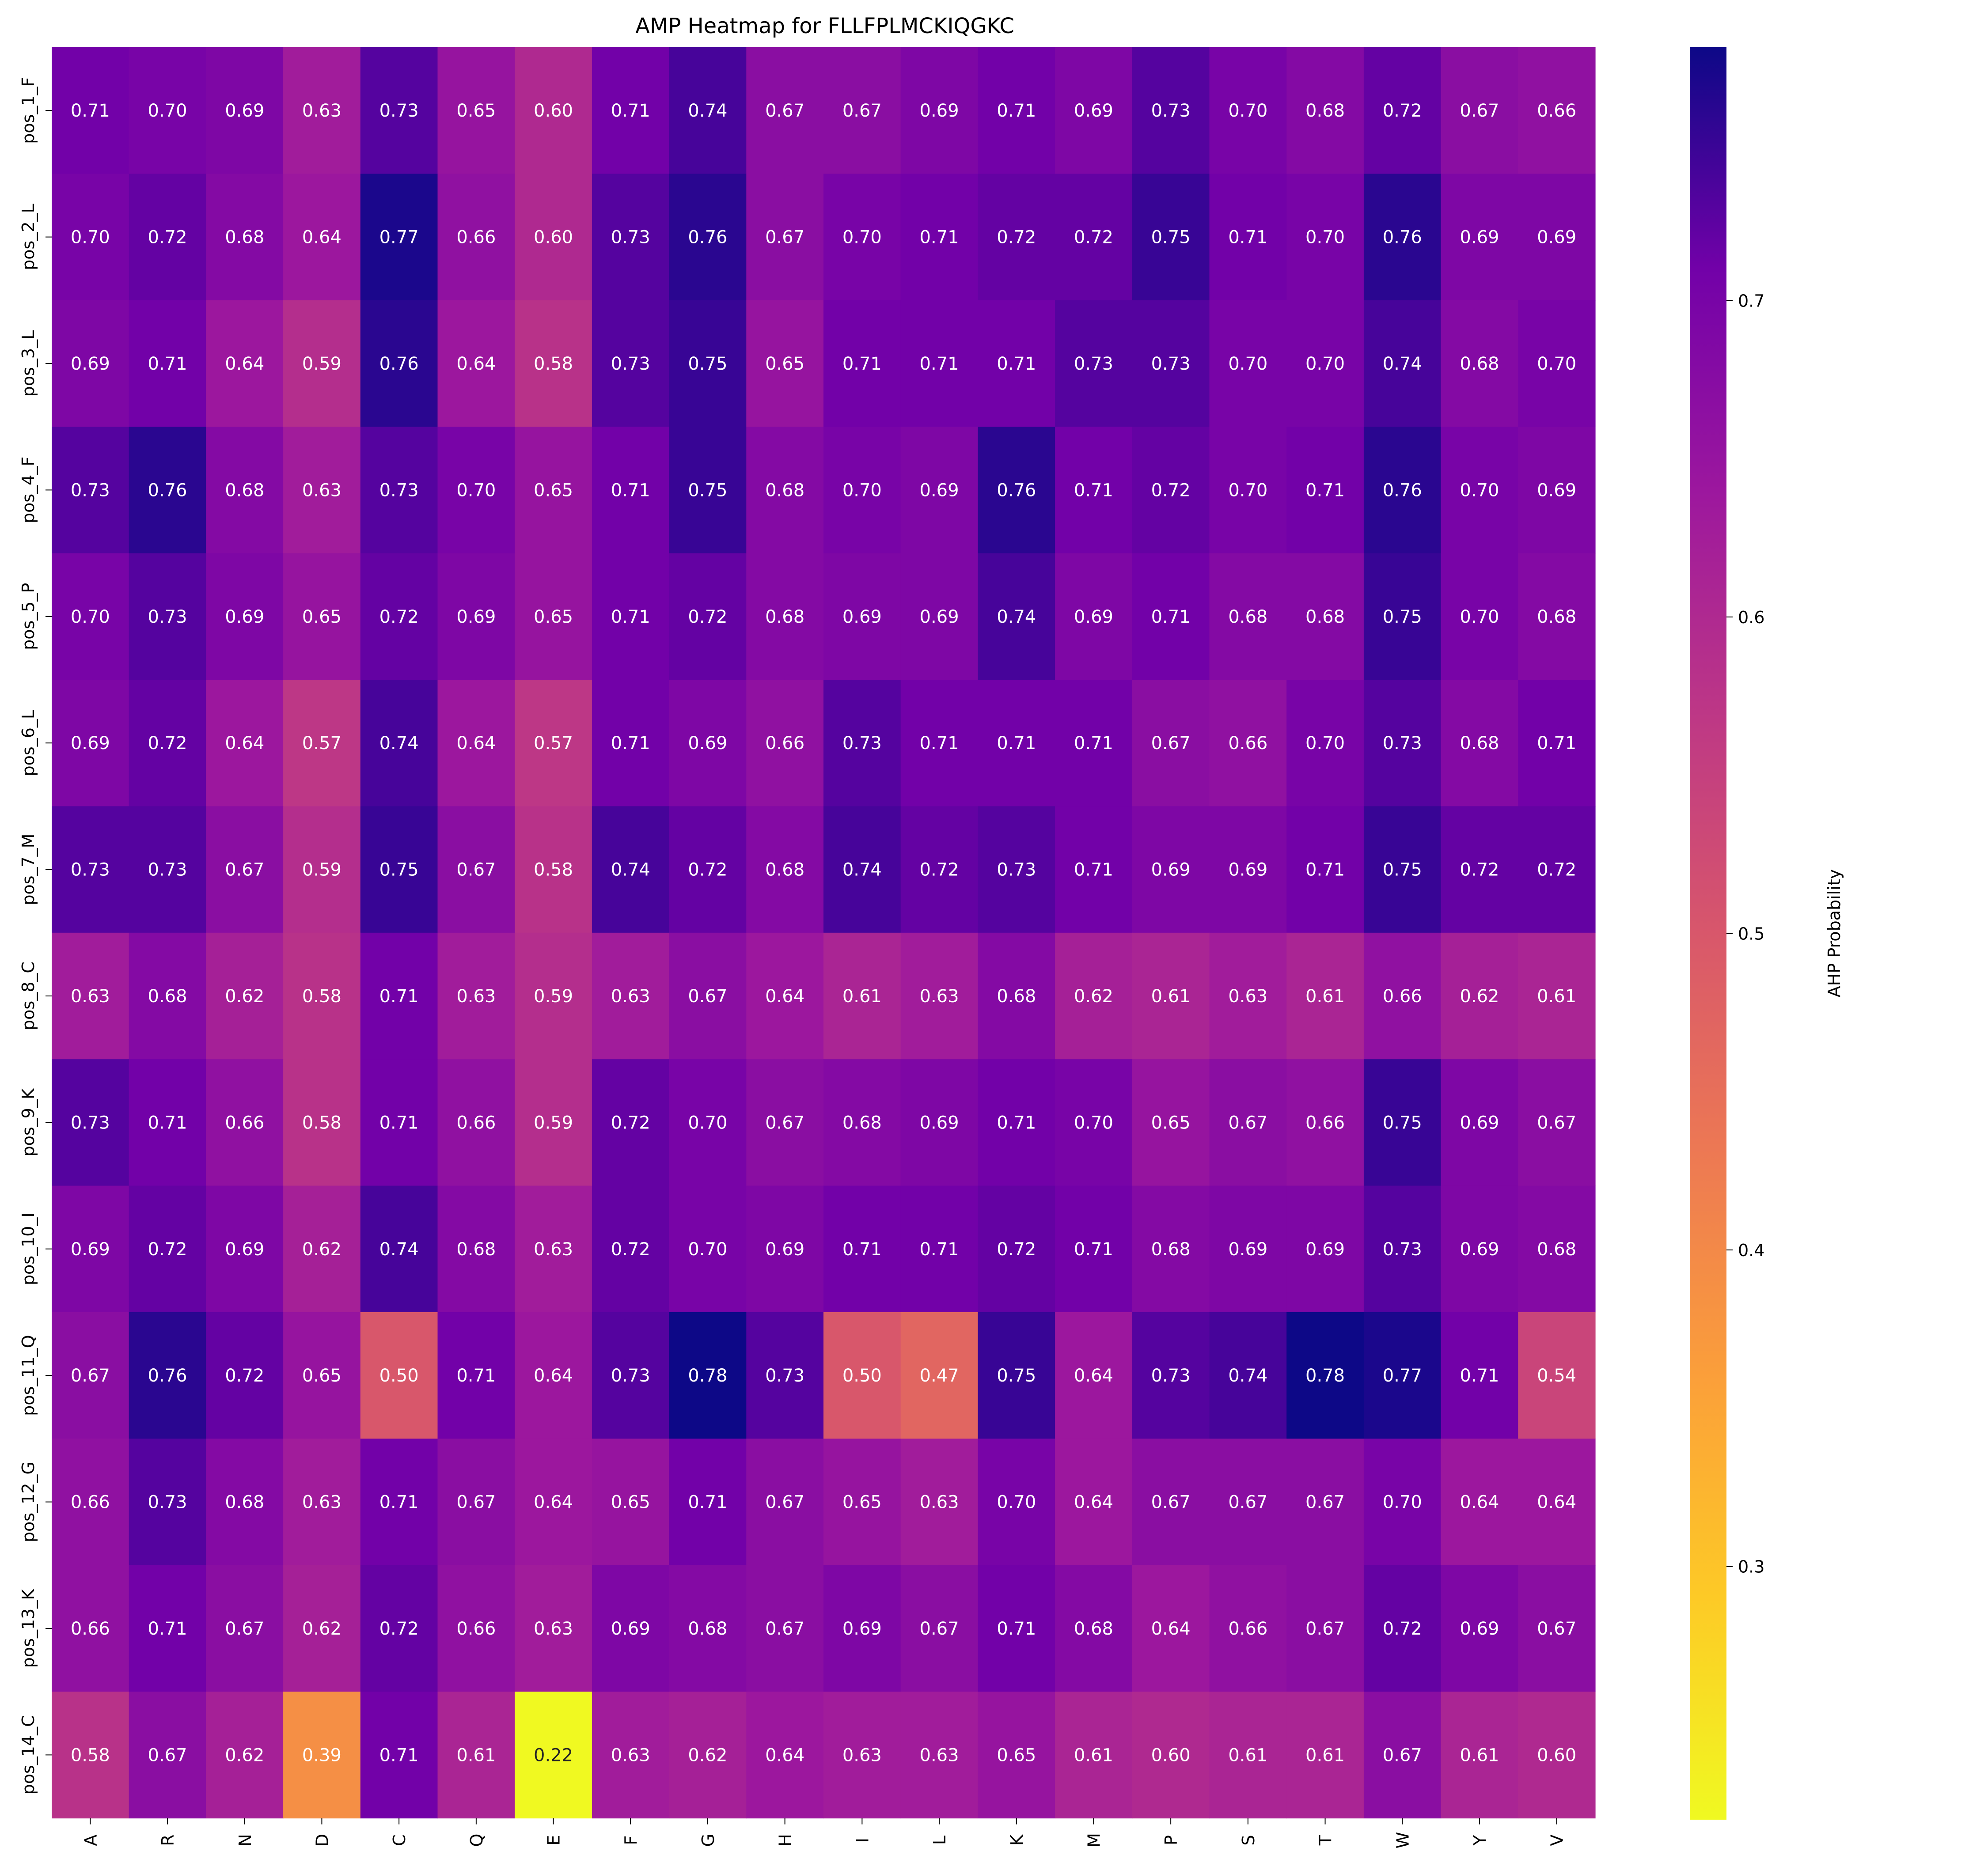 This screenshot has height=1855, width=1988. I want to click on colorbar-ticks: 0.3 0.4 0.5 0.6 0.7, so click(1745, 934).